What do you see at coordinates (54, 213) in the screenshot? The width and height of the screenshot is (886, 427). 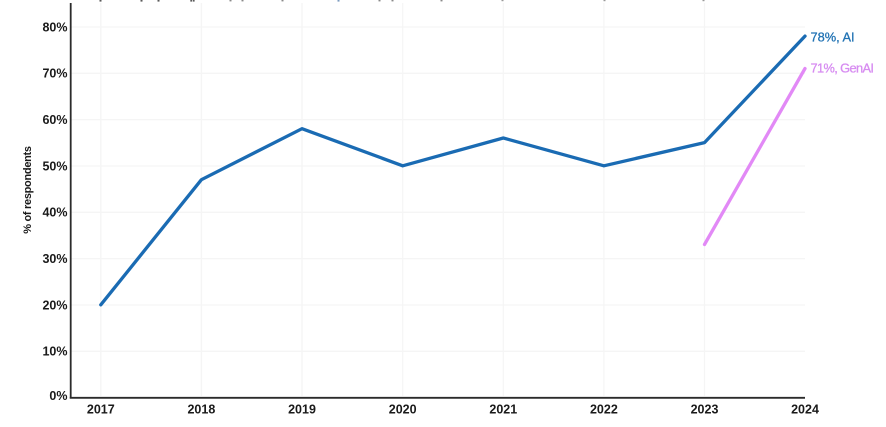 I see `svg-text: 40%` at bounding box center [54, 213].